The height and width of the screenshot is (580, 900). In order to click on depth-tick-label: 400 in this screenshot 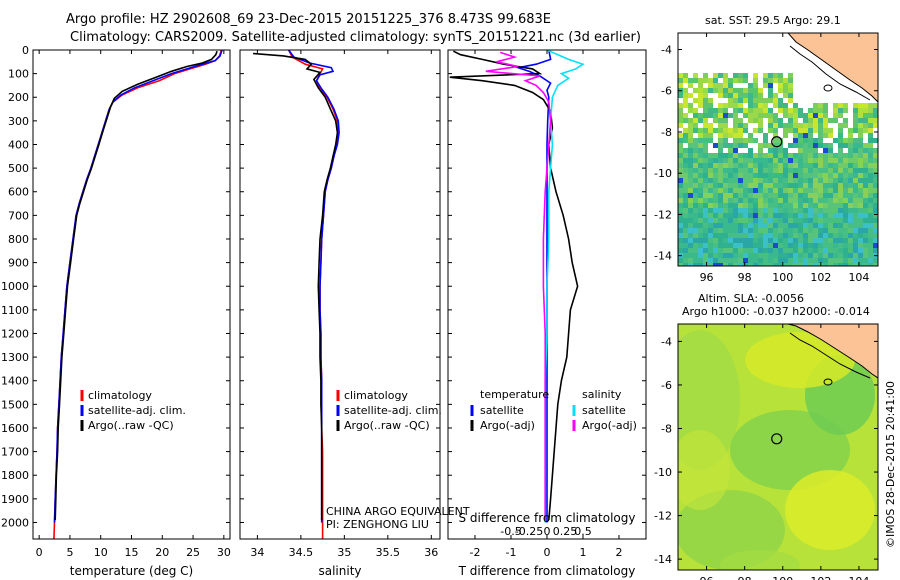, I will do `click(18, 144)`.